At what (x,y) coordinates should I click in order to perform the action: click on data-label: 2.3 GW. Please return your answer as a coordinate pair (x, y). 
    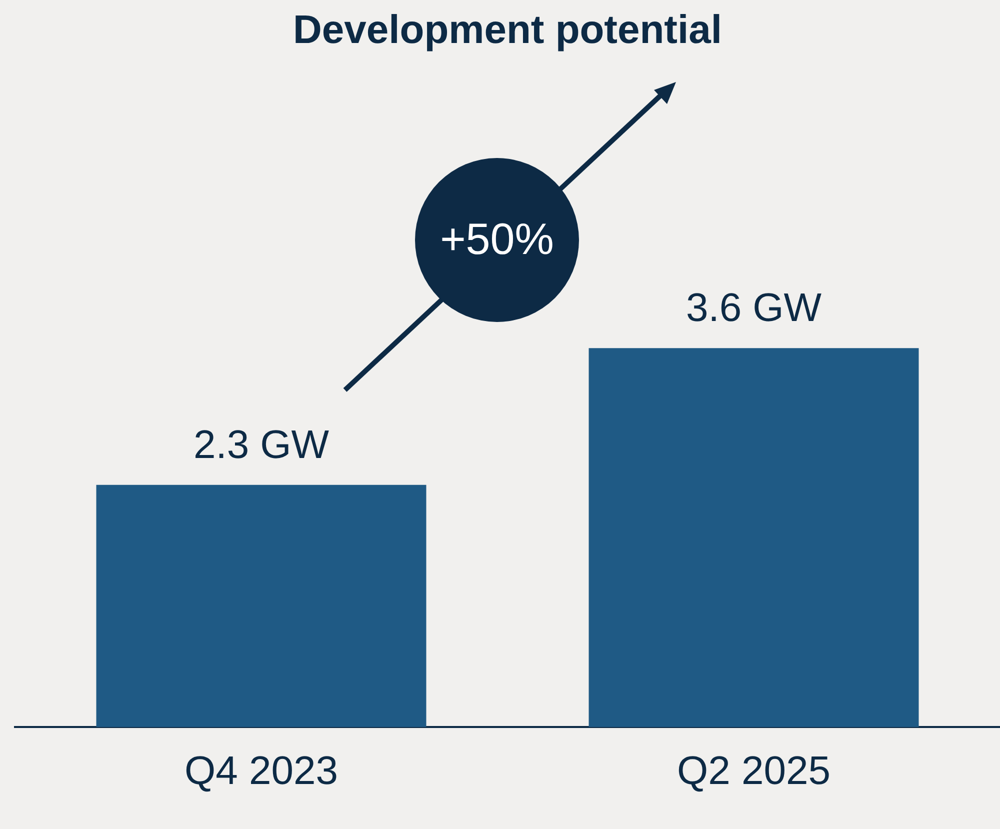
    Looking at the image, I should click on (261, 444).